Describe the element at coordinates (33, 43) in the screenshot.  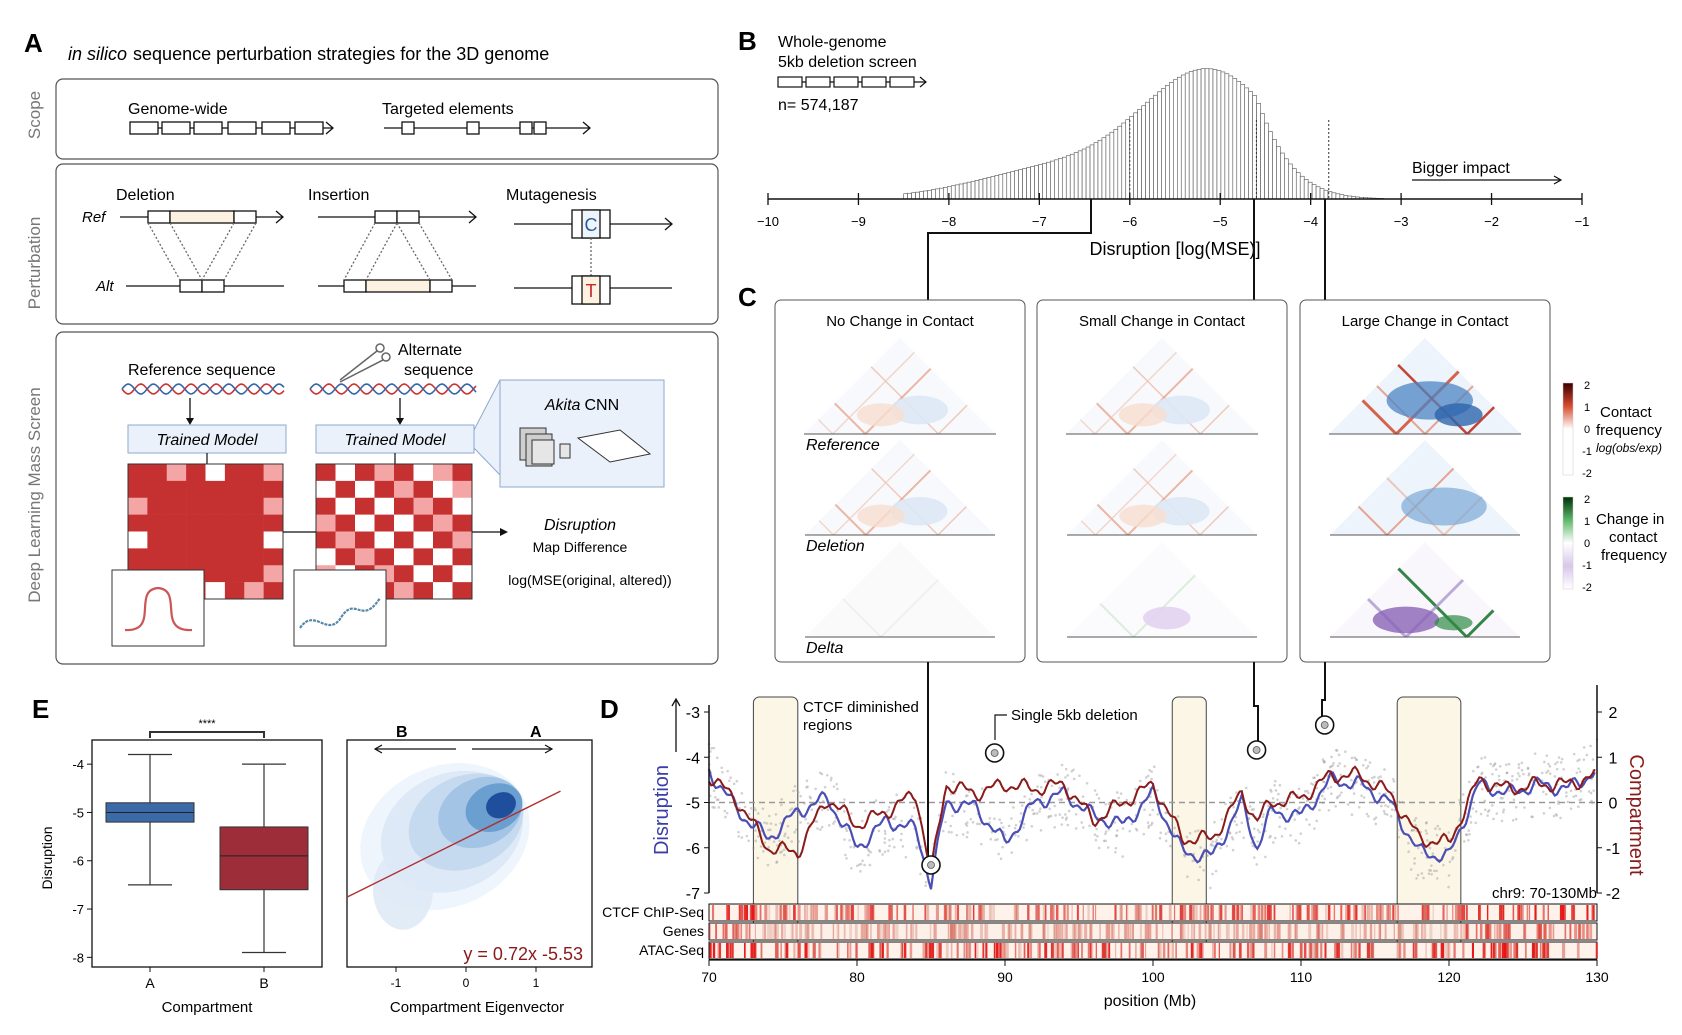
I see `panel-letter-a: A` at that location.